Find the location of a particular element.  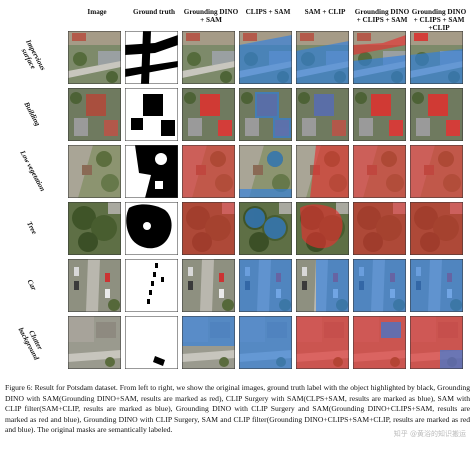

row-label-clutter-background: Clutter background is located at coordinates (30, 344).